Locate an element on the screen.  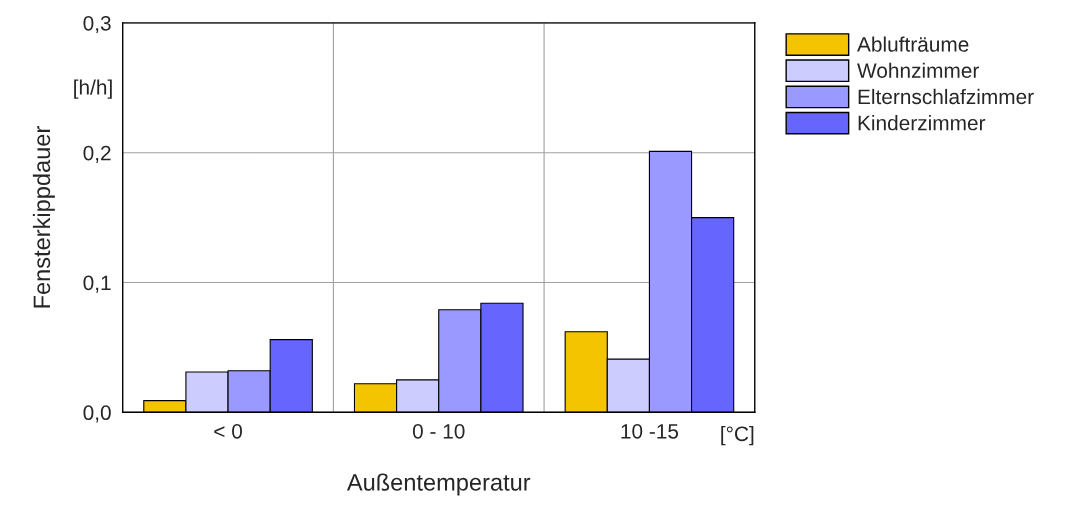
y-tick-label: 0,0 is located at coordinates (97, 414).